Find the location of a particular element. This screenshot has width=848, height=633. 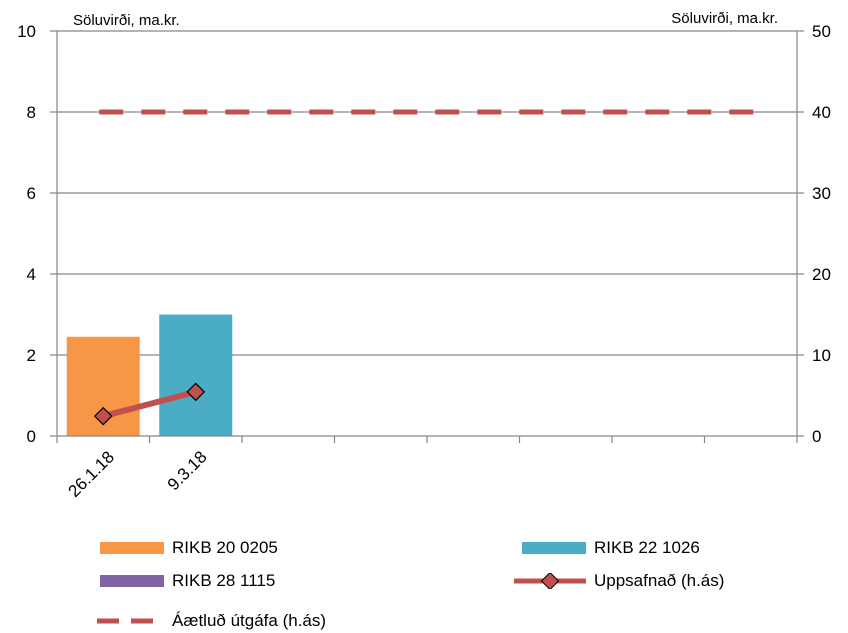

right-tick-label: 0 is located at coordinates (816, 436).